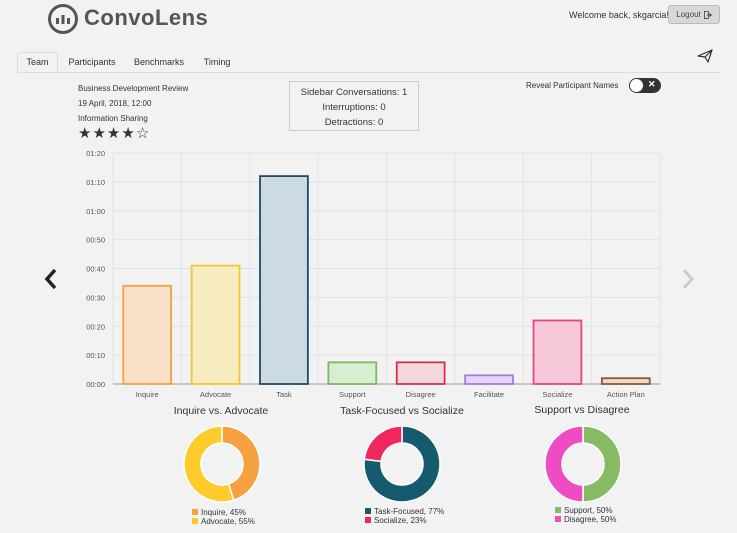 This screenshot has height=533, width=737. What do you see at coordinates (51, 281) in the screenshot?
I see `chevron-left-icon` at bounding box center [51, 281].